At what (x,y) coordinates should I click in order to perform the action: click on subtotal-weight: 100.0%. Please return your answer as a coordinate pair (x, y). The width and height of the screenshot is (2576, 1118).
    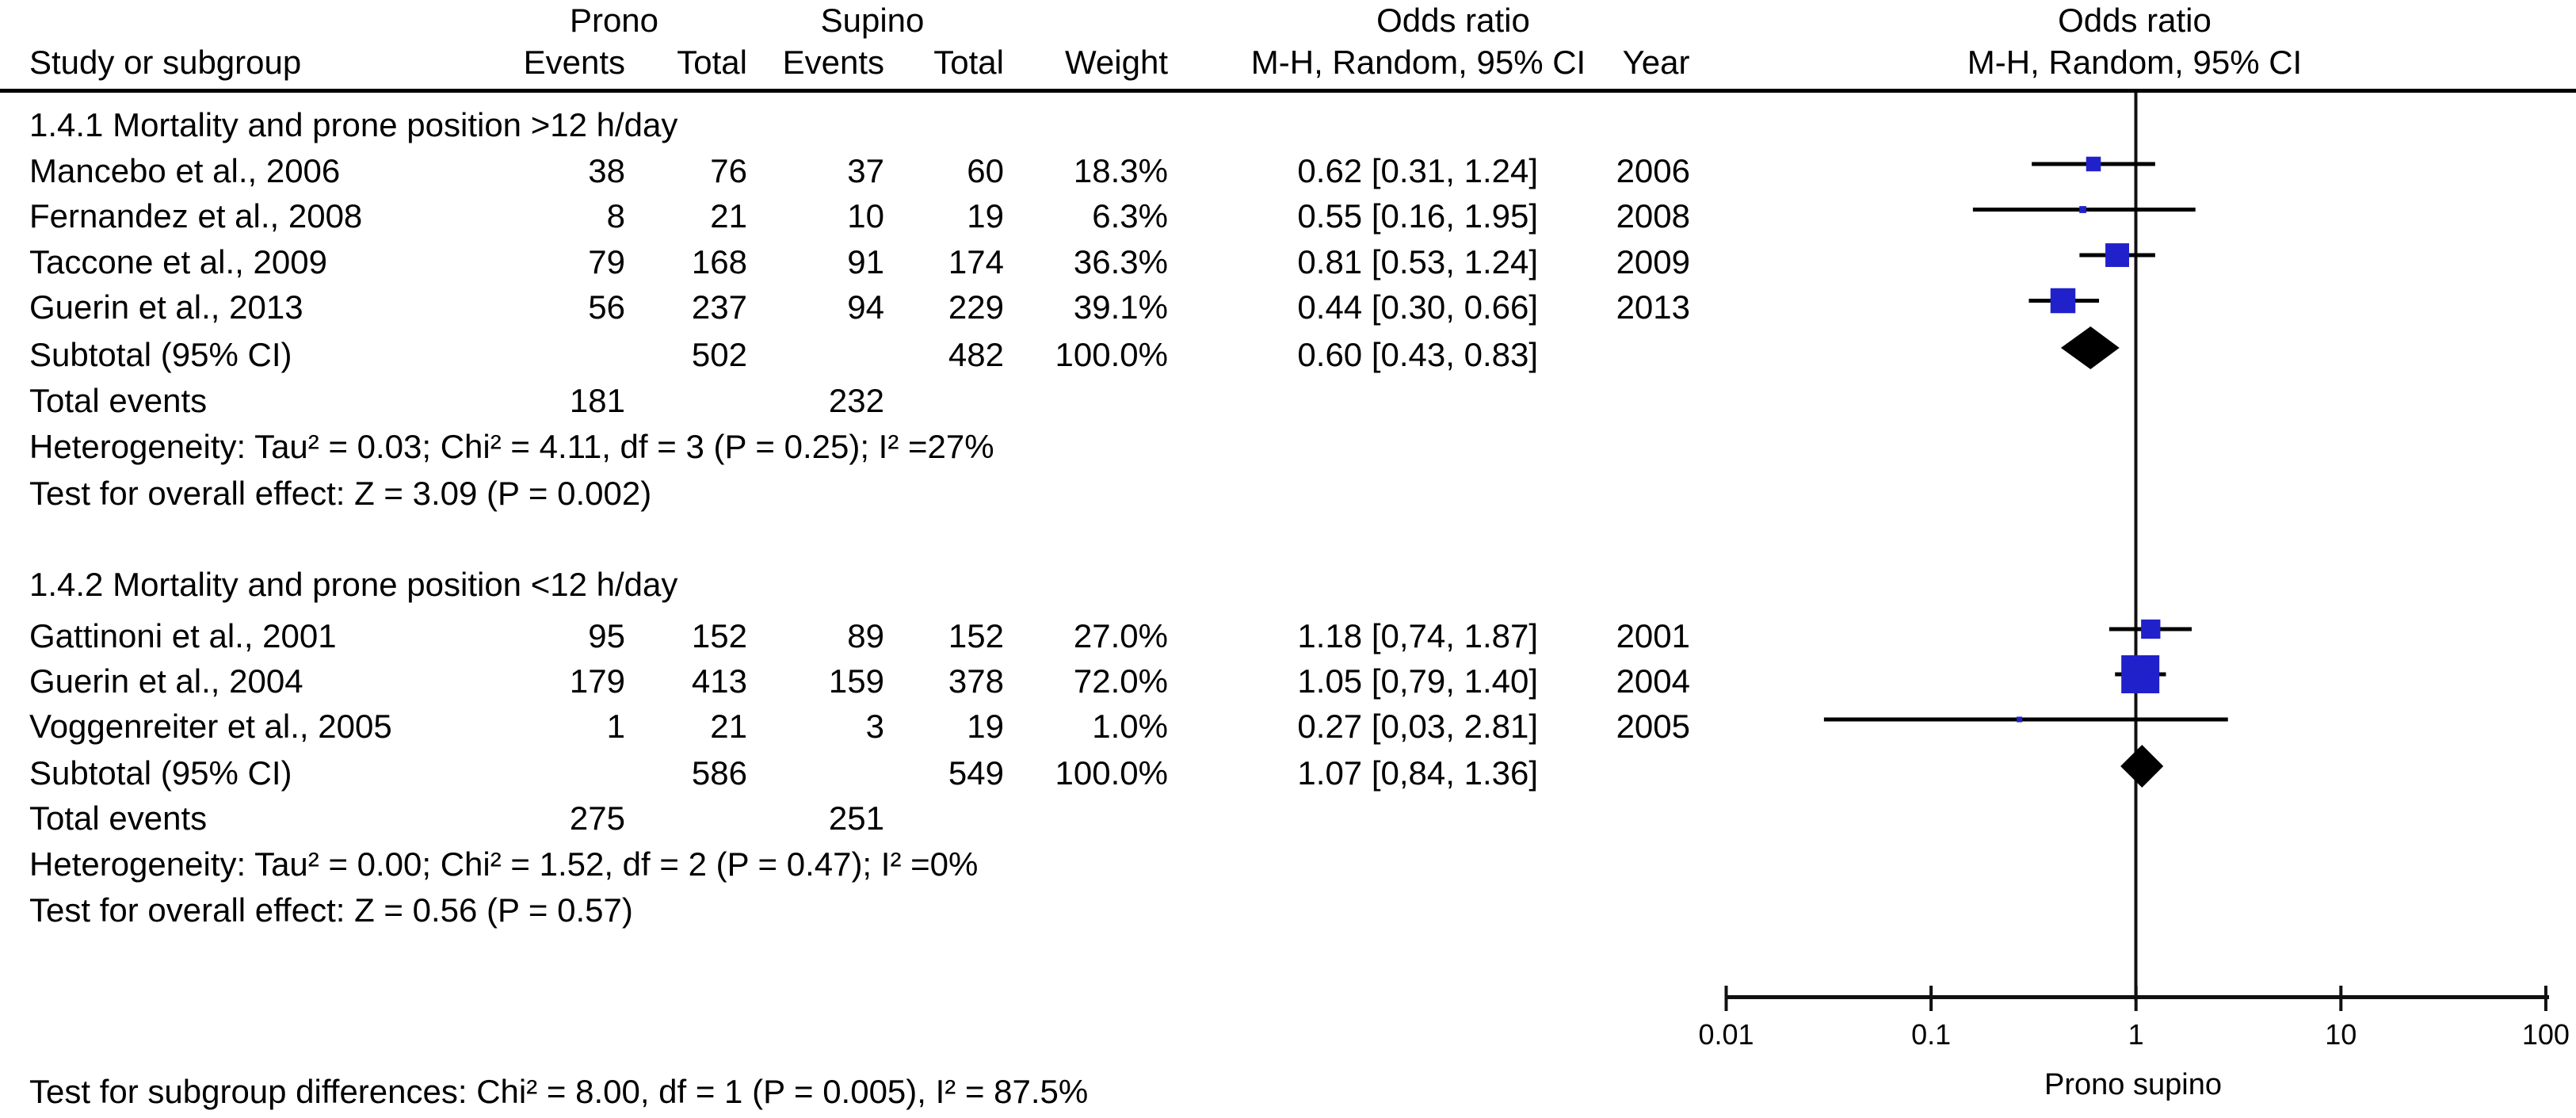
    Looking at the image, I should click on (1111, 354).